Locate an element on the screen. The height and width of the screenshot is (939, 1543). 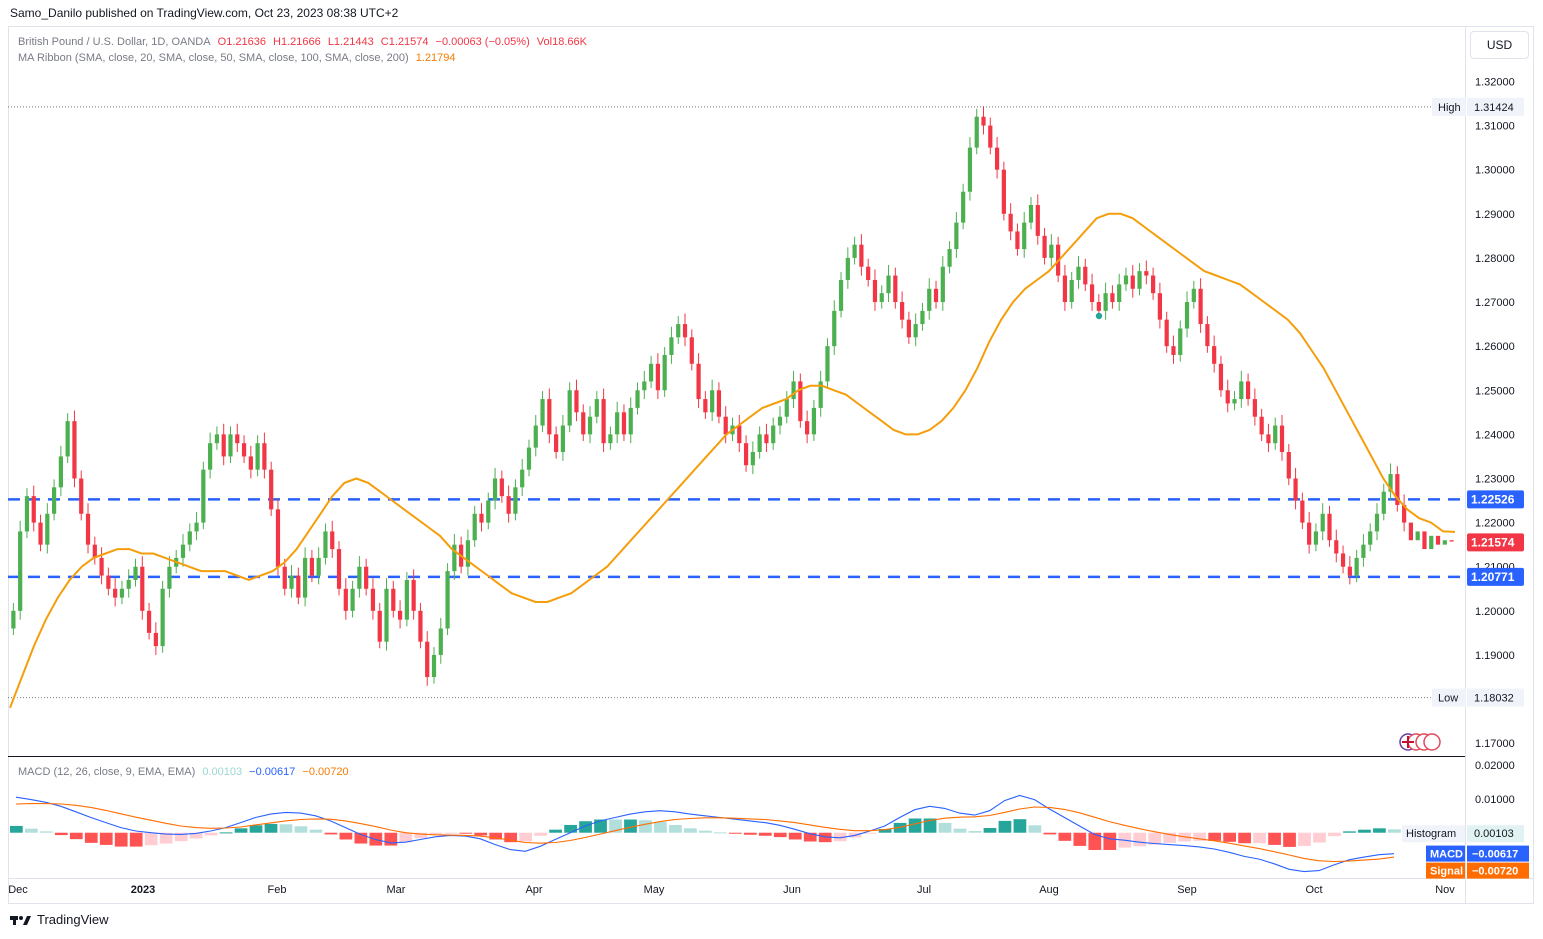
symbol-name: British Pound / U.S. Dollar, 1D, OANDA is located at coordinates (114, 42).